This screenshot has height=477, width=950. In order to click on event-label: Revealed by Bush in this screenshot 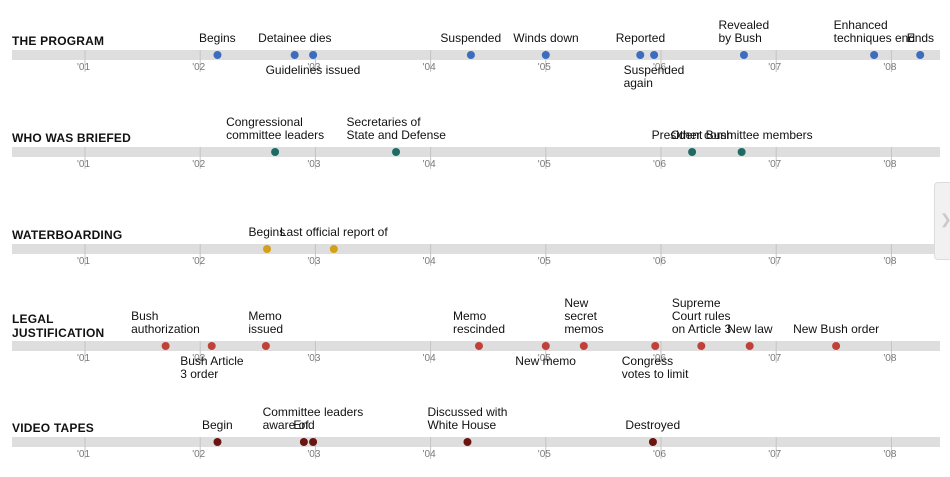, I will do `click(744, 31)`.